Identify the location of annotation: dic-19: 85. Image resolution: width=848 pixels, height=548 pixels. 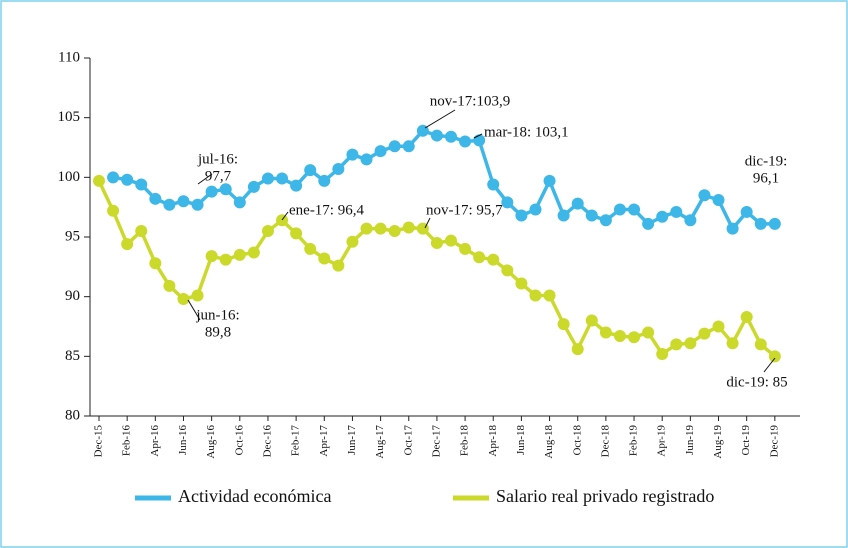
(756, 382).